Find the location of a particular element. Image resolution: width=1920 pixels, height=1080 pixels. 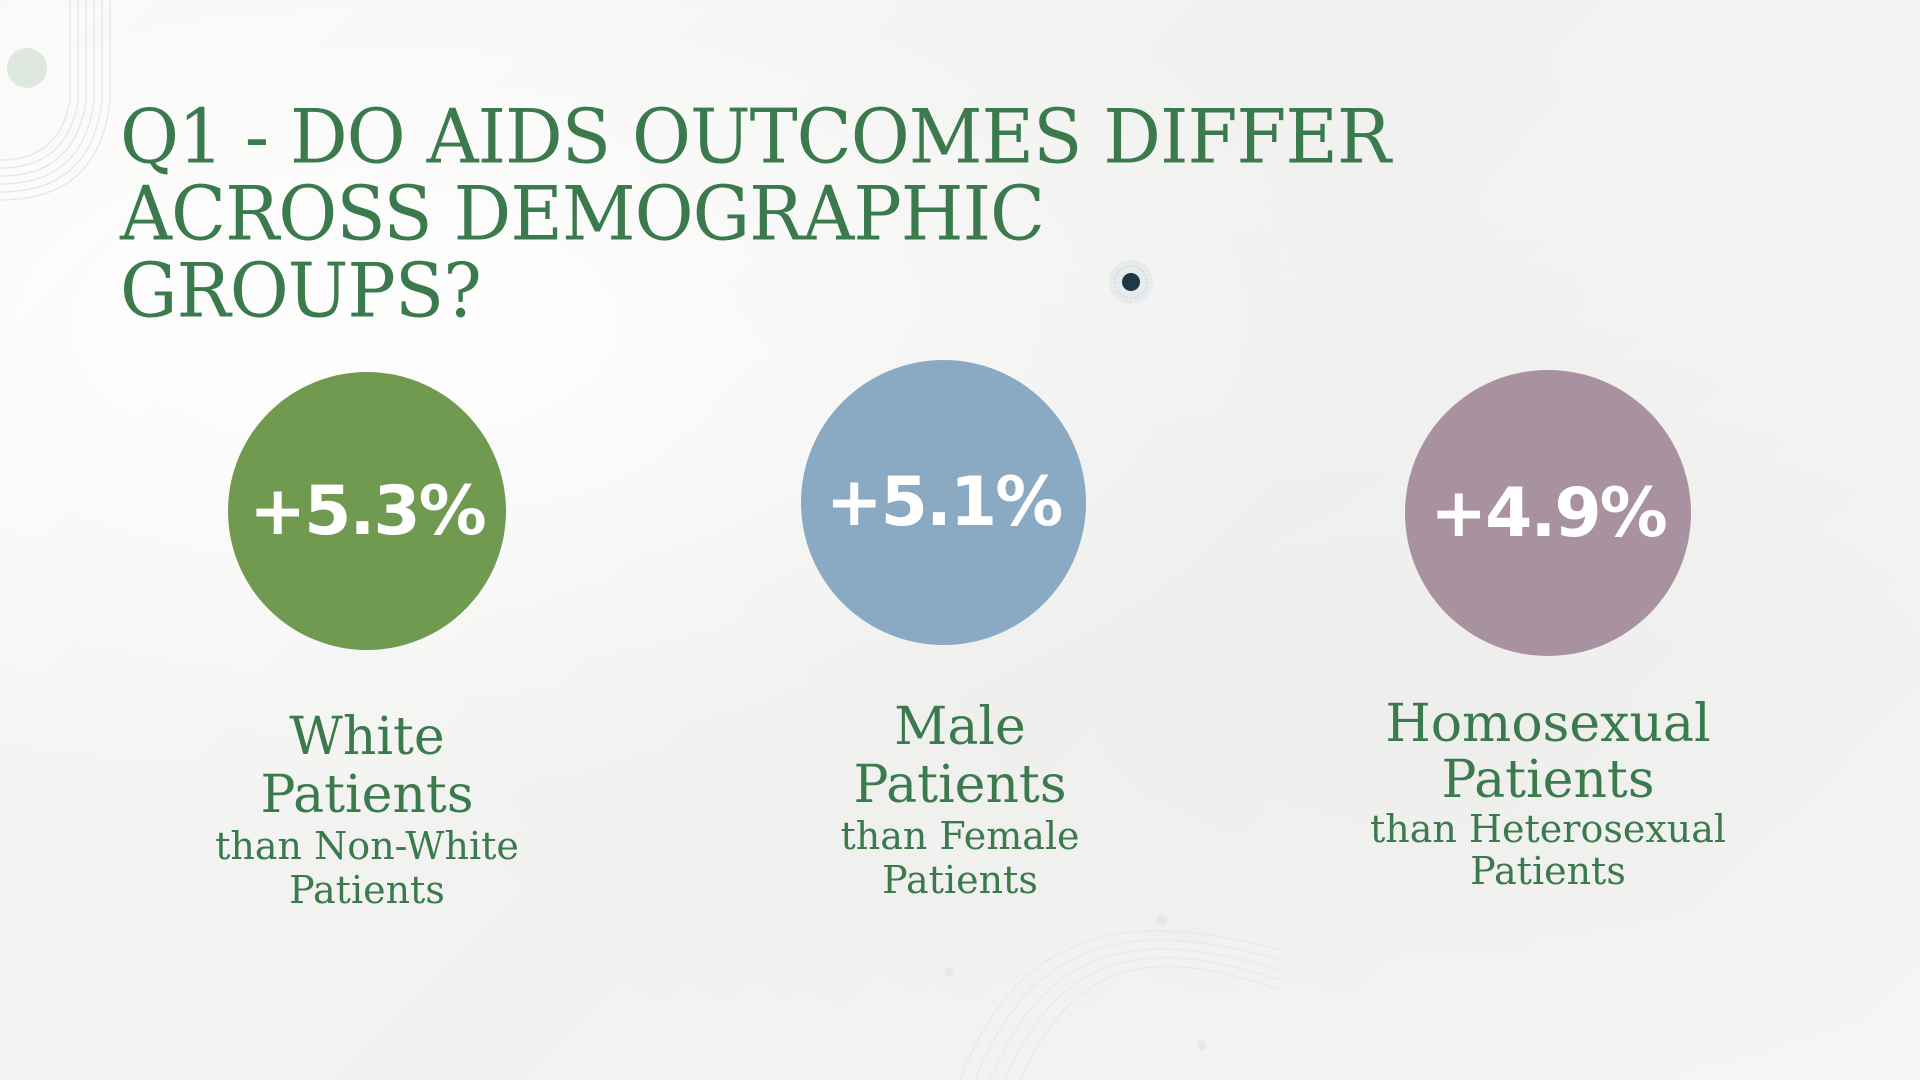

caption-label-line-1: Male is located at coordinates (960, 727).